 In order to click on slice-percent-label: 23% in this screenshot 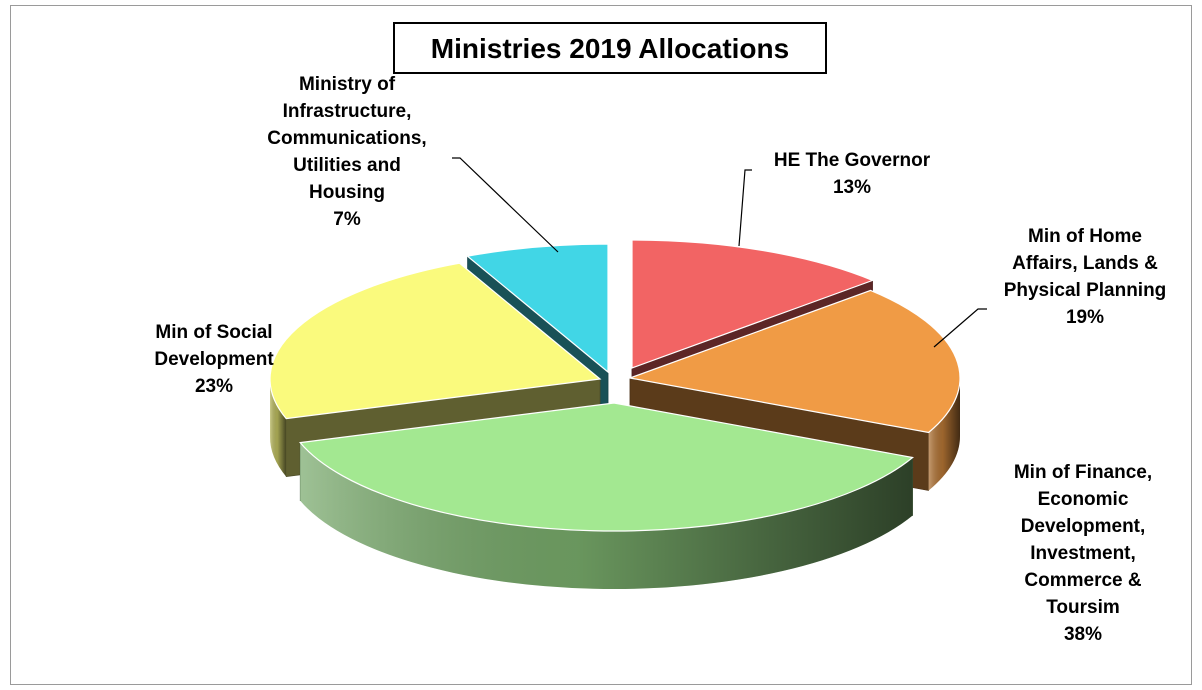, I will do `click(214, 386)`.